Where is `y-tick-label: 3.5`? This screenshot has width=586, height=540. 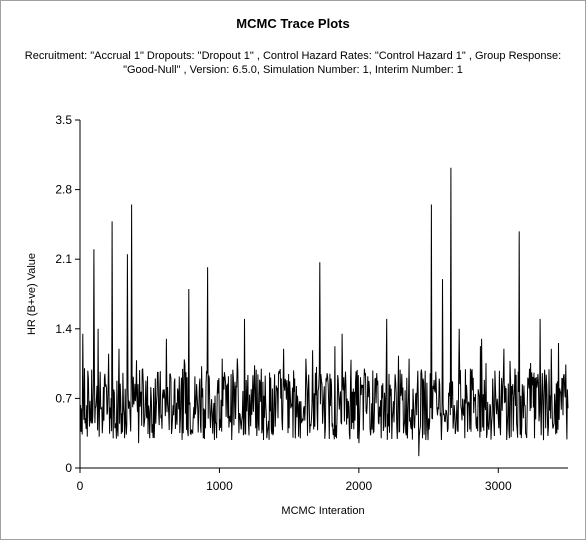
y-tick-label: 3.5 is located at coordinates (63, 120).